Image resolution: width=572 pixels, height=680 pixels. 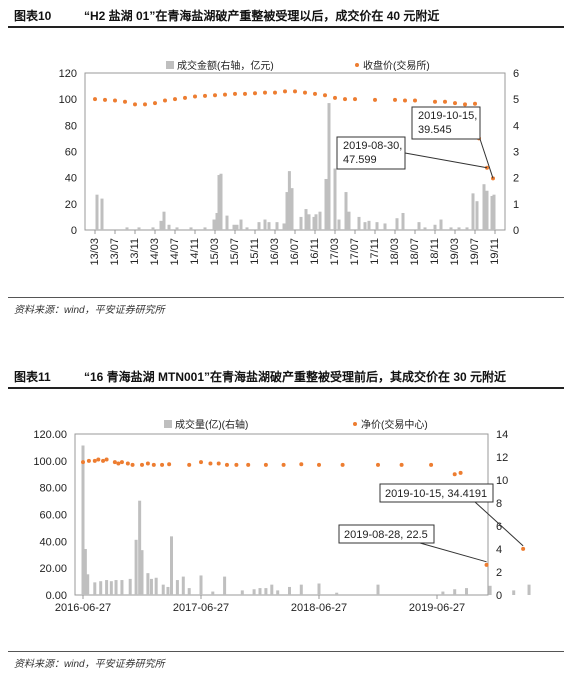 I want to click on x-tick-label: 18/07, so click(x=415, y=252).